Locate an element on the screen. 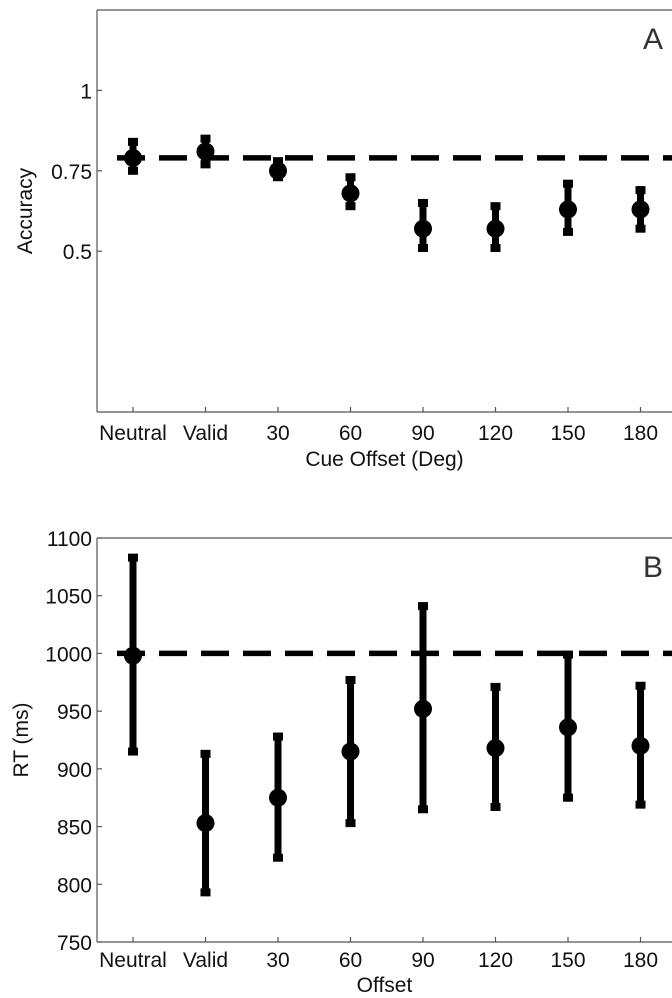 The height and width of the screenshot is (998, 672). y-tick-label: 900 is located at coordinates (74, 770).